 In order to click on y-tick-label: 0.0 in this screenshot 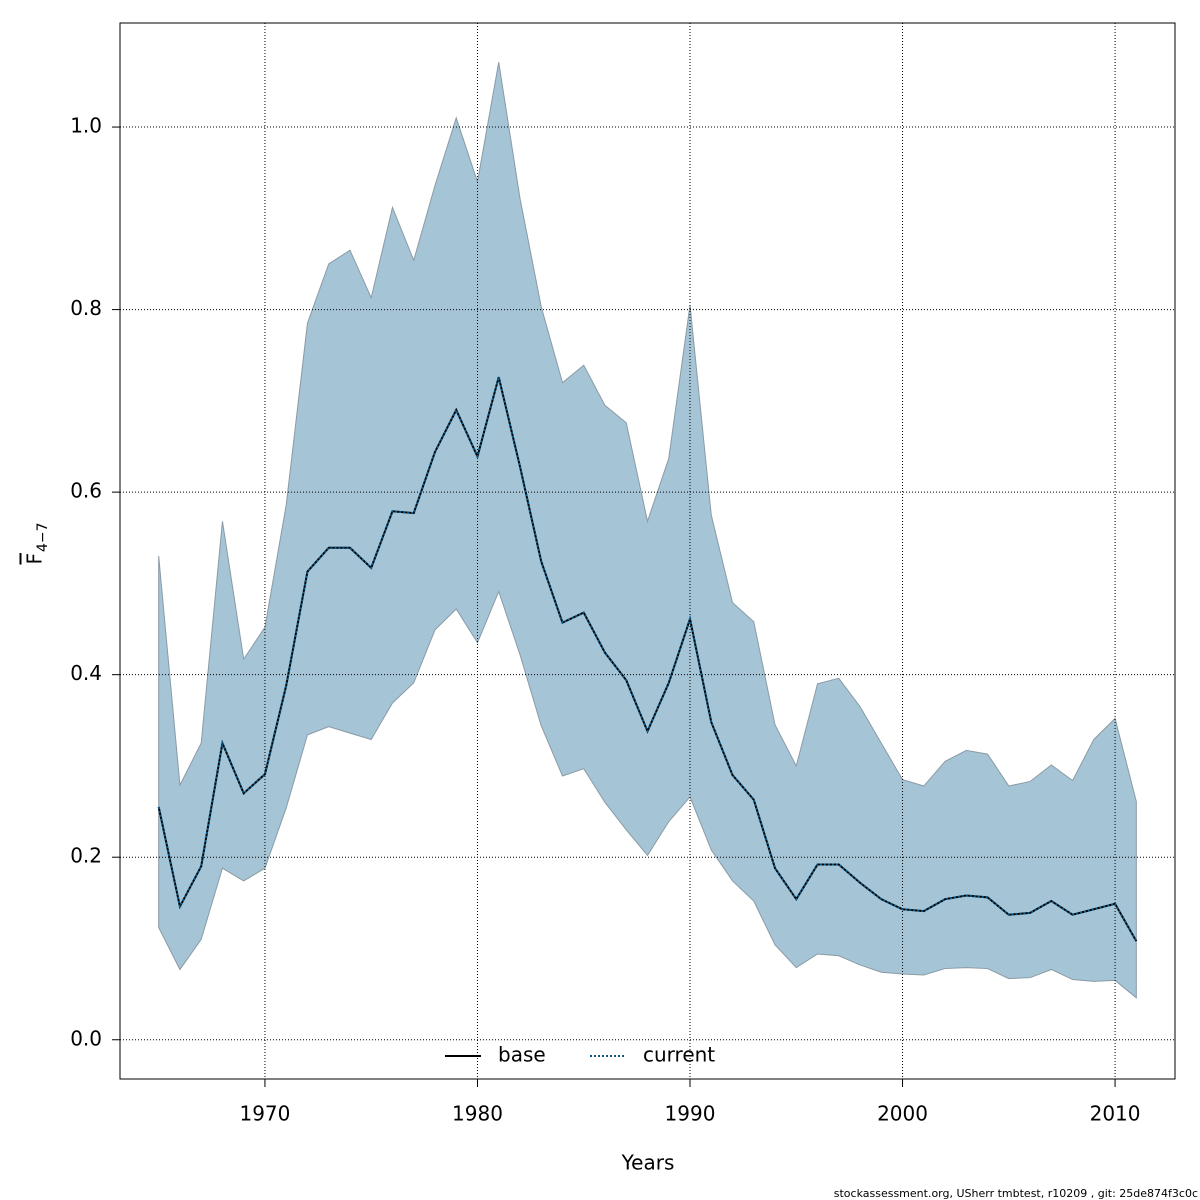, I will do `click(86, 1038)`.